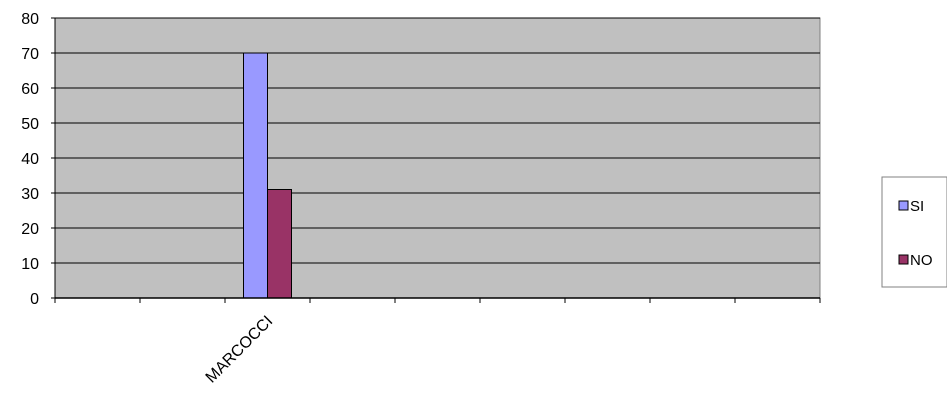 This screenshot has width=947, height=417. I want to click on legend: SI NO, so click(914, 232).